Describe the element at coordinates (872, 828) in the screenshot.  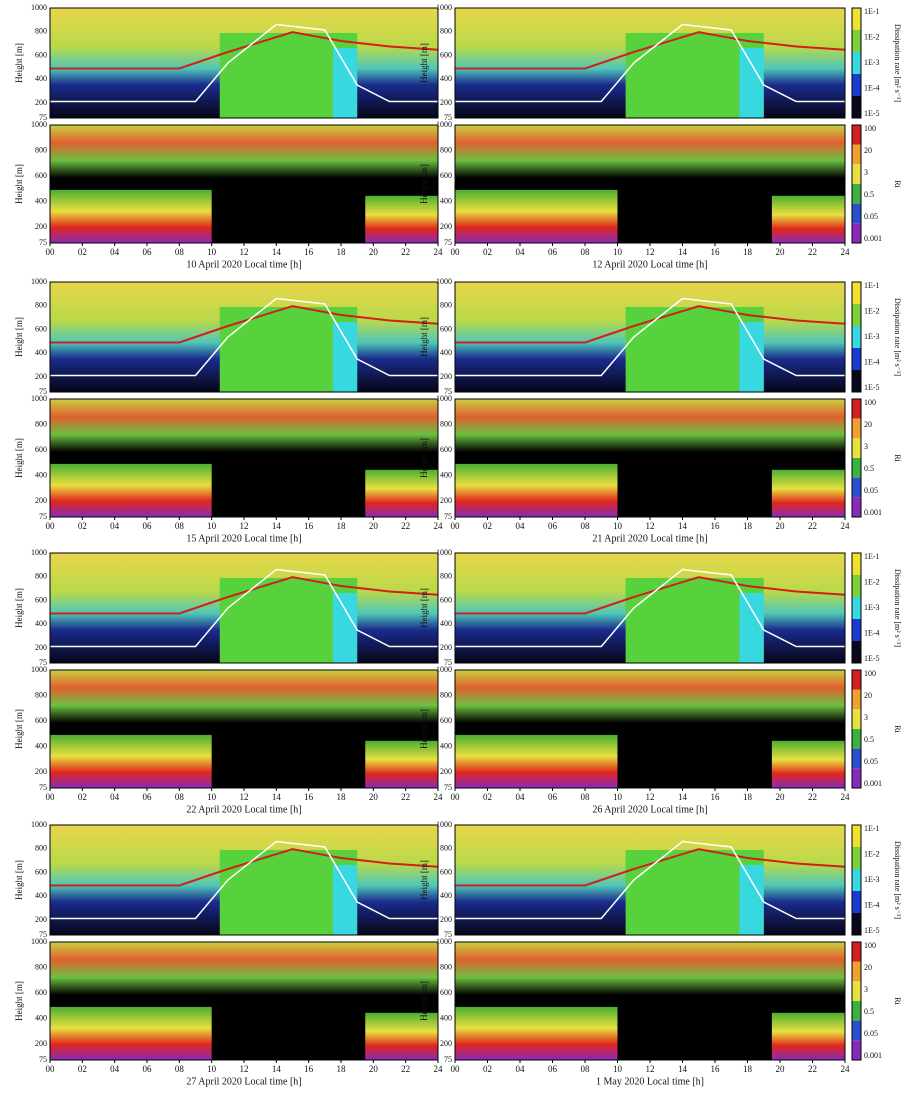
I see `colorbar-label: 1E-1` at that location.